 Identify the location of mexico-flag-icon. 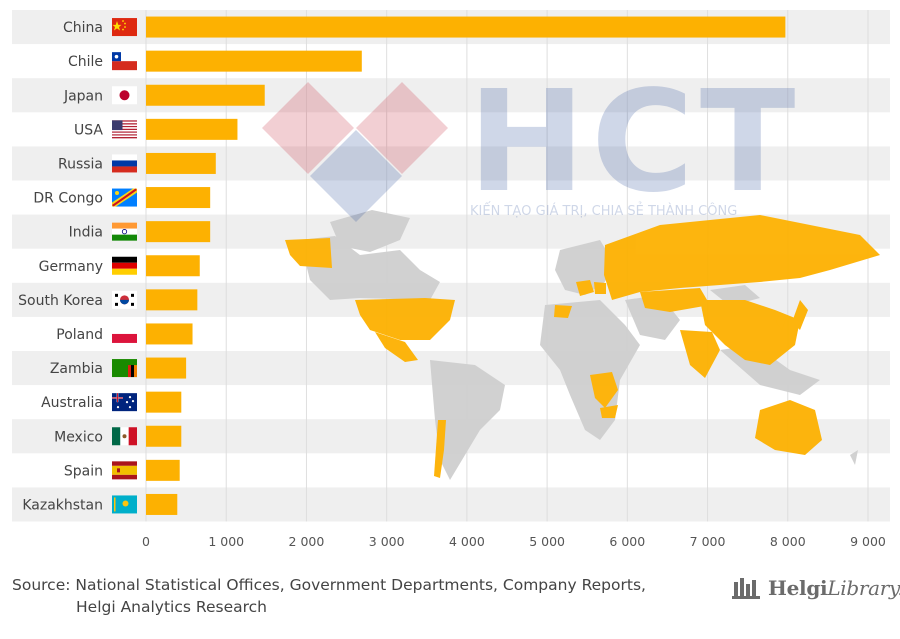
(124, 436).